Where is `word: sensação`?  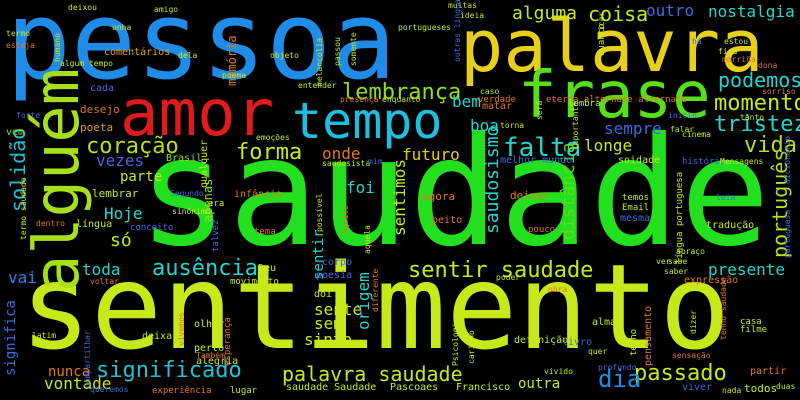
word: sensação is located at coordinates (691, 355).